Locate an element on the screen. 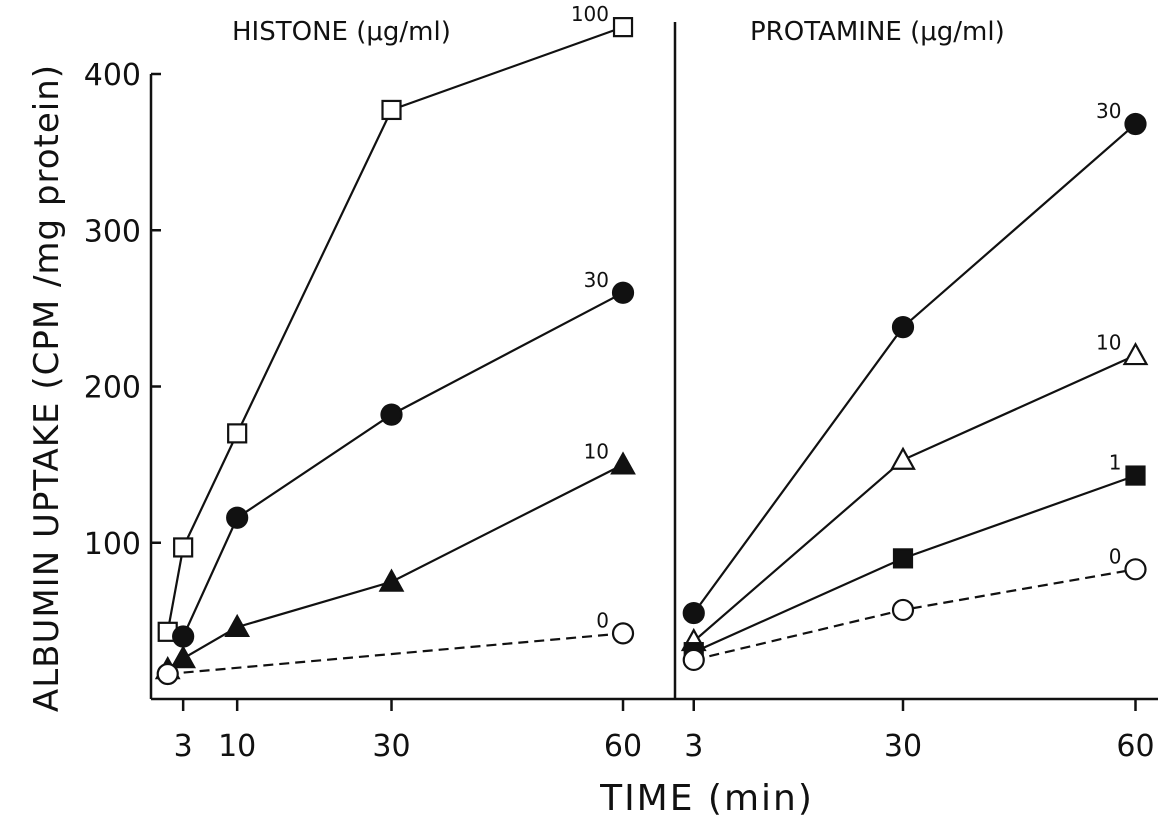  x-tick-label-p1-60: 60 is located at coordinates (1135, 746).